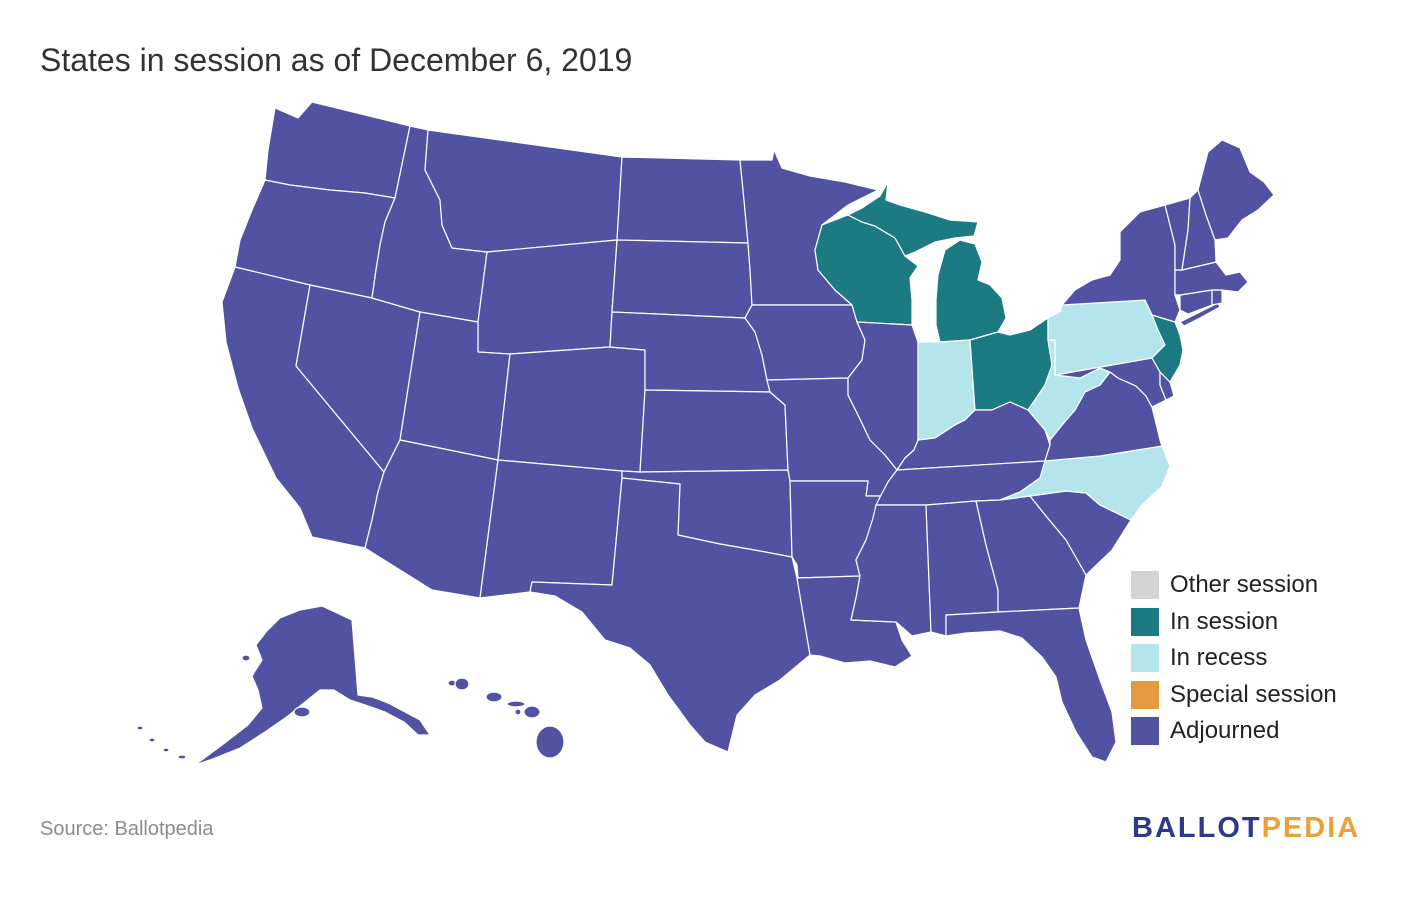  What do you see at coordinates (1197, 828) in the screenshot?
I see `logo-part-ballot: BALLOT` at bounding box center [1197, 828].